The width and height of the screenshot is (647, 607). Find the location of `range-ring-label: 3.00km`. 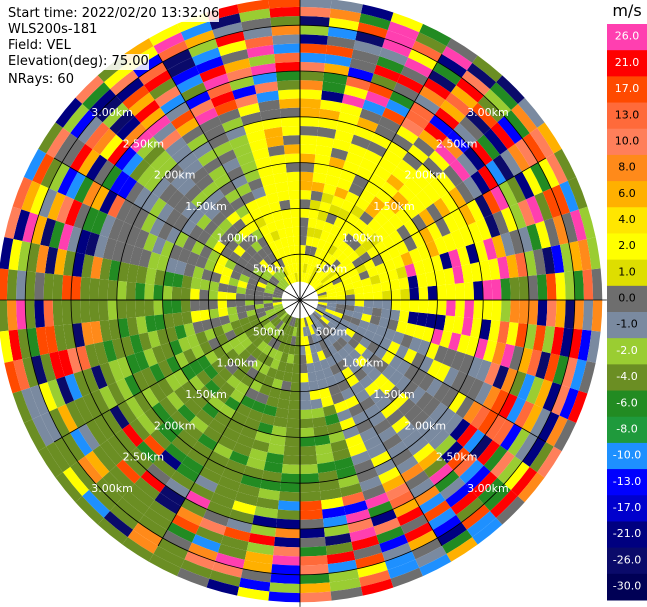

range-ring-label: 3.00km is located at coordinates (488, 488).